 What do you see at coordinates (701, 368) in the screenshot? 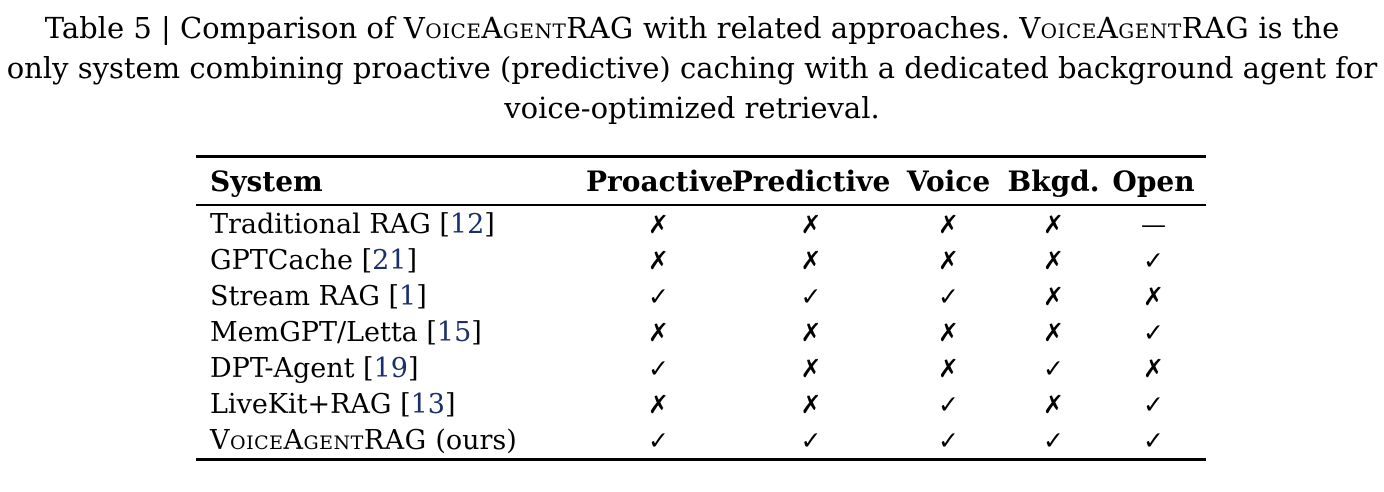
I see `table-row: DPT-Agent [19] ✓ ✗ ✗ ✓ ✗` at bounding box center [701, 368].